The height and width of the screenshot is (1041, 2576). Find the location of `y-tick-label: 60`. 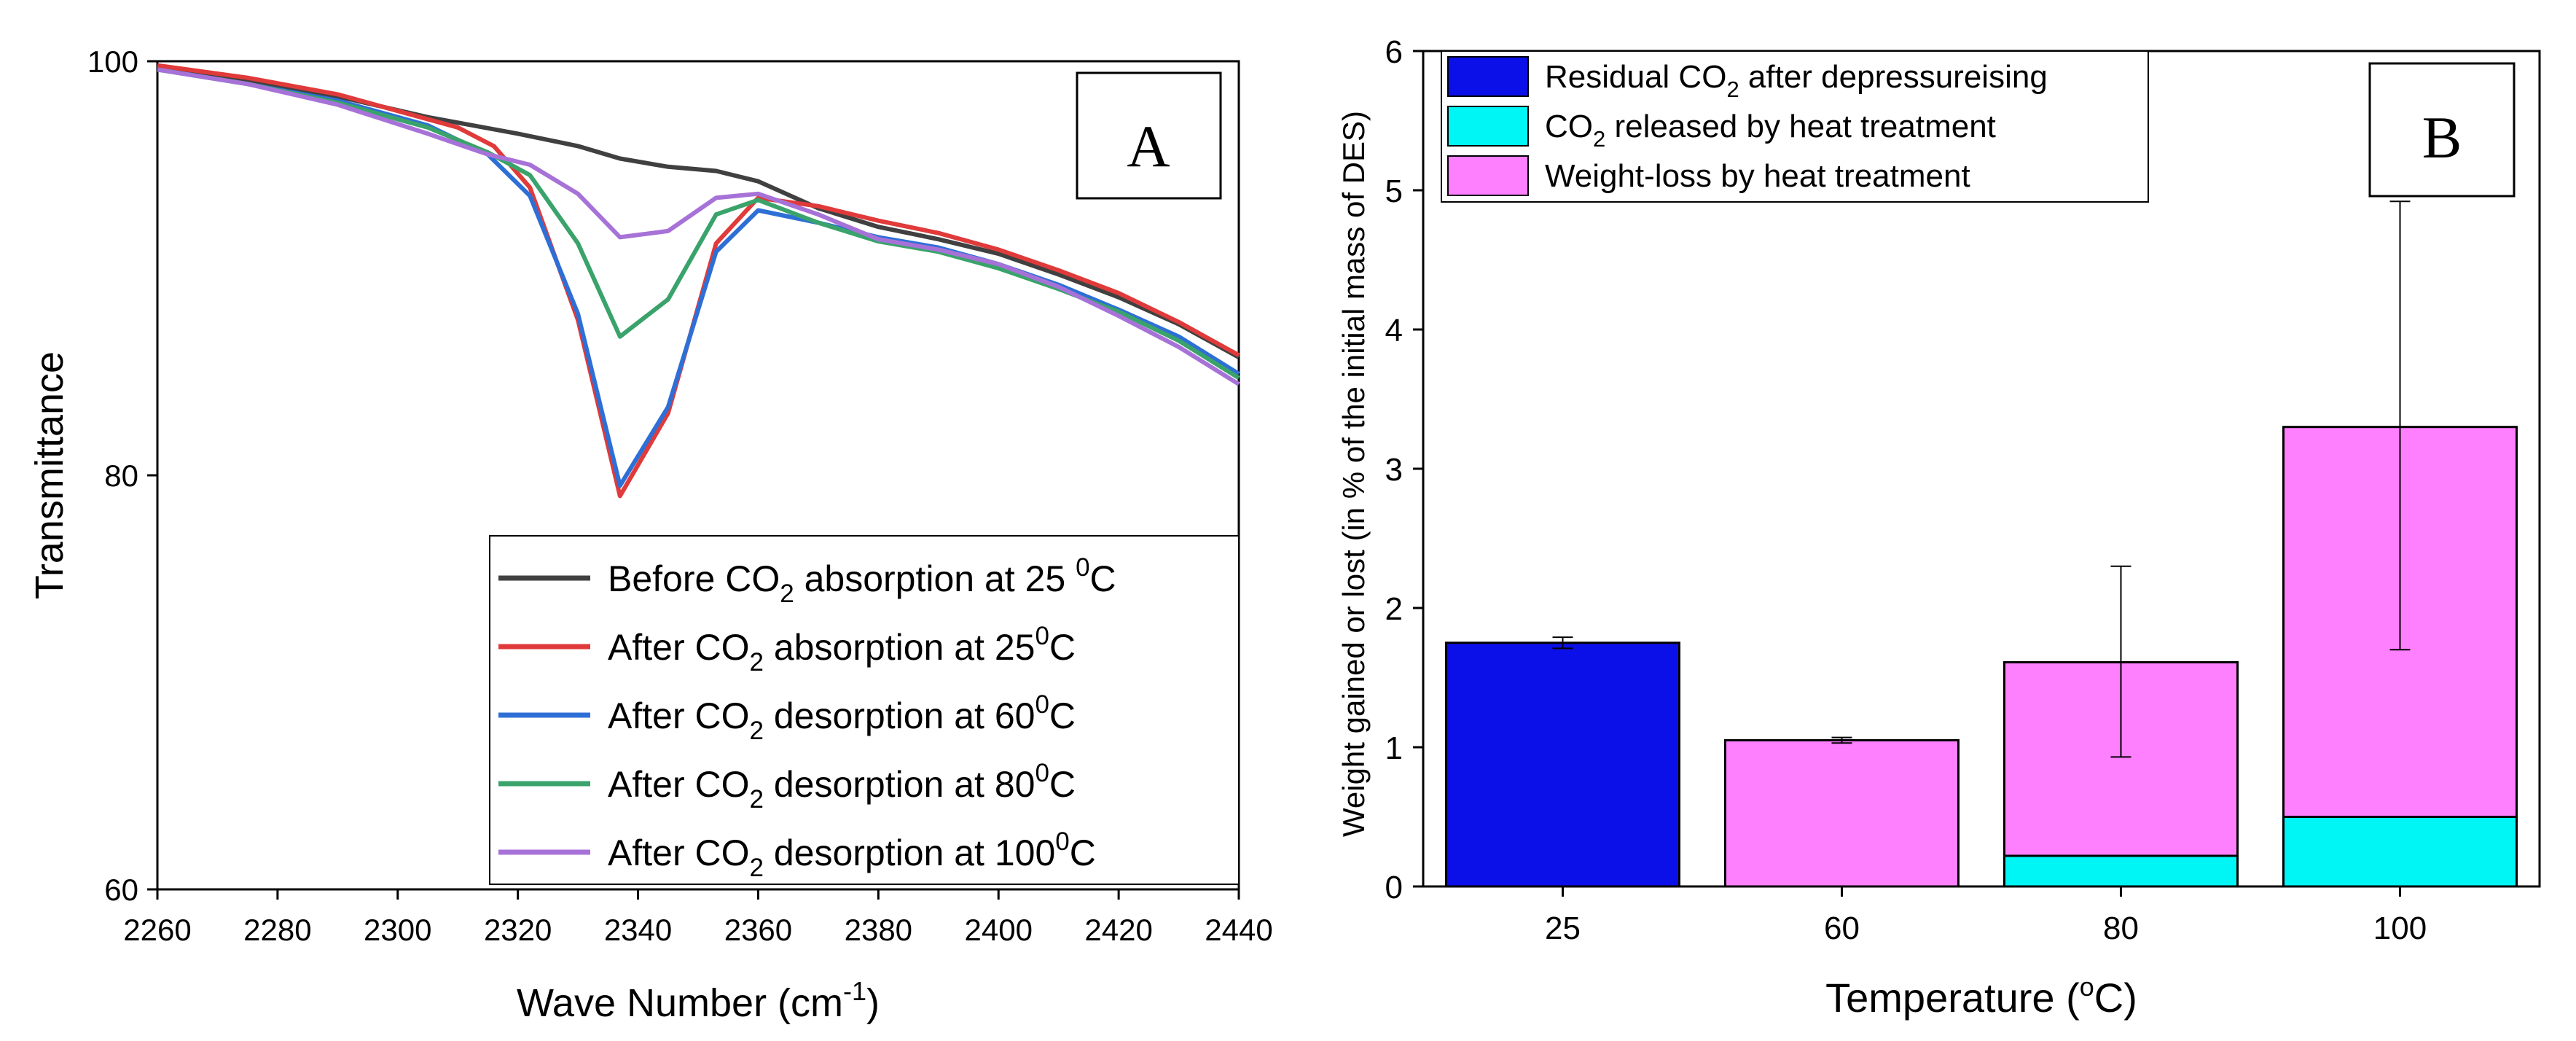

y-tick-label: 60 is located at coordinates (121, 890).